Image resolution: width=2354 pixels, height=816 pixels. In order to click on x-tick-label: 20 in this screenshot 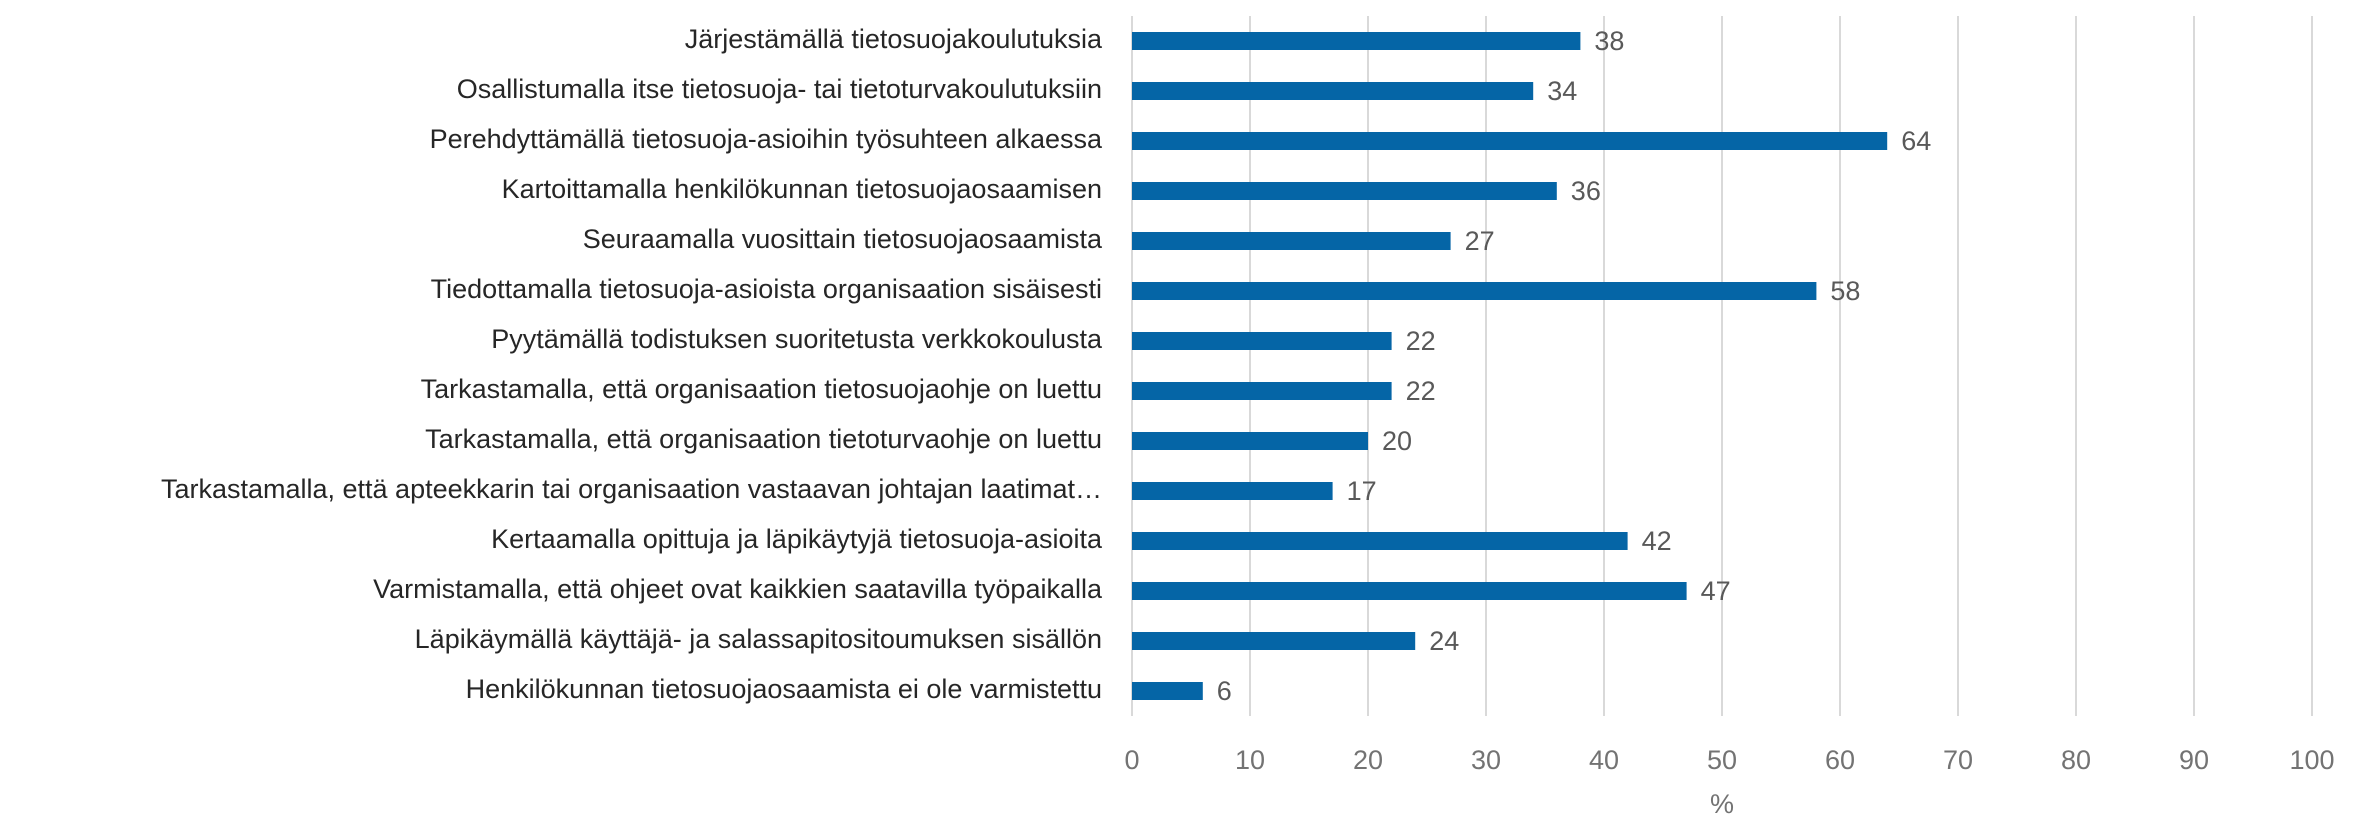, I will do `click(1368, 760)`.